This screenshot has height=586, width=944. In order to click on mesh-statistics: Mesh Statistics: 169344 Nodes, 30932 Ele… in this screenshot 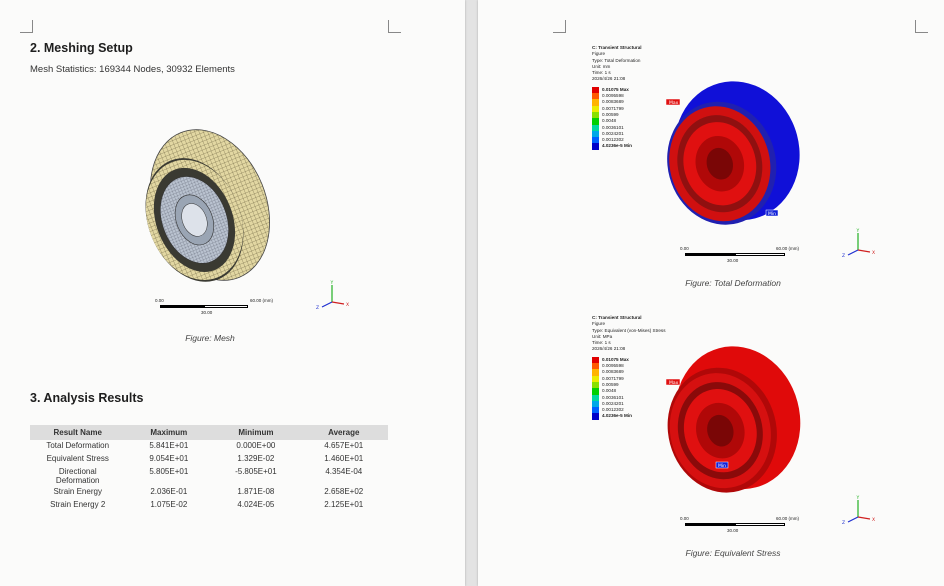, I will do `click(132, 69)`.